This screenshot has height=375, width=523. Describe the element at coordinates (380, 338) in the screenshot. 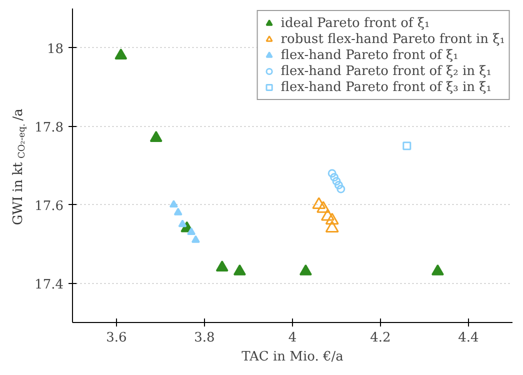

I see `x-tick-label: 4.2` at that location.